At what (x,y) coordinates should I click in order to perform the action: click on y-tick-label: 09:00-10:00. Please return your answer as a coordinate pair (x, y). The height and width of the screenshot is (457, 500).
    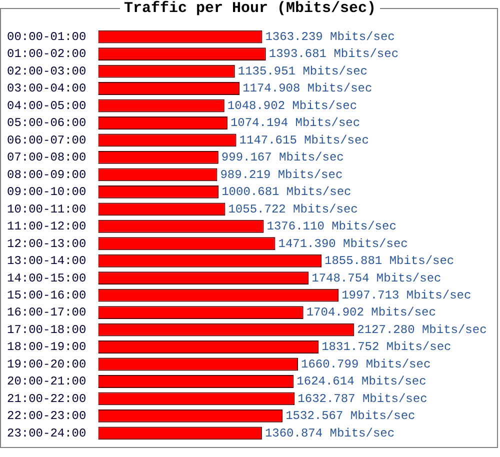
    Looking at the image, I should click on (46, 192).